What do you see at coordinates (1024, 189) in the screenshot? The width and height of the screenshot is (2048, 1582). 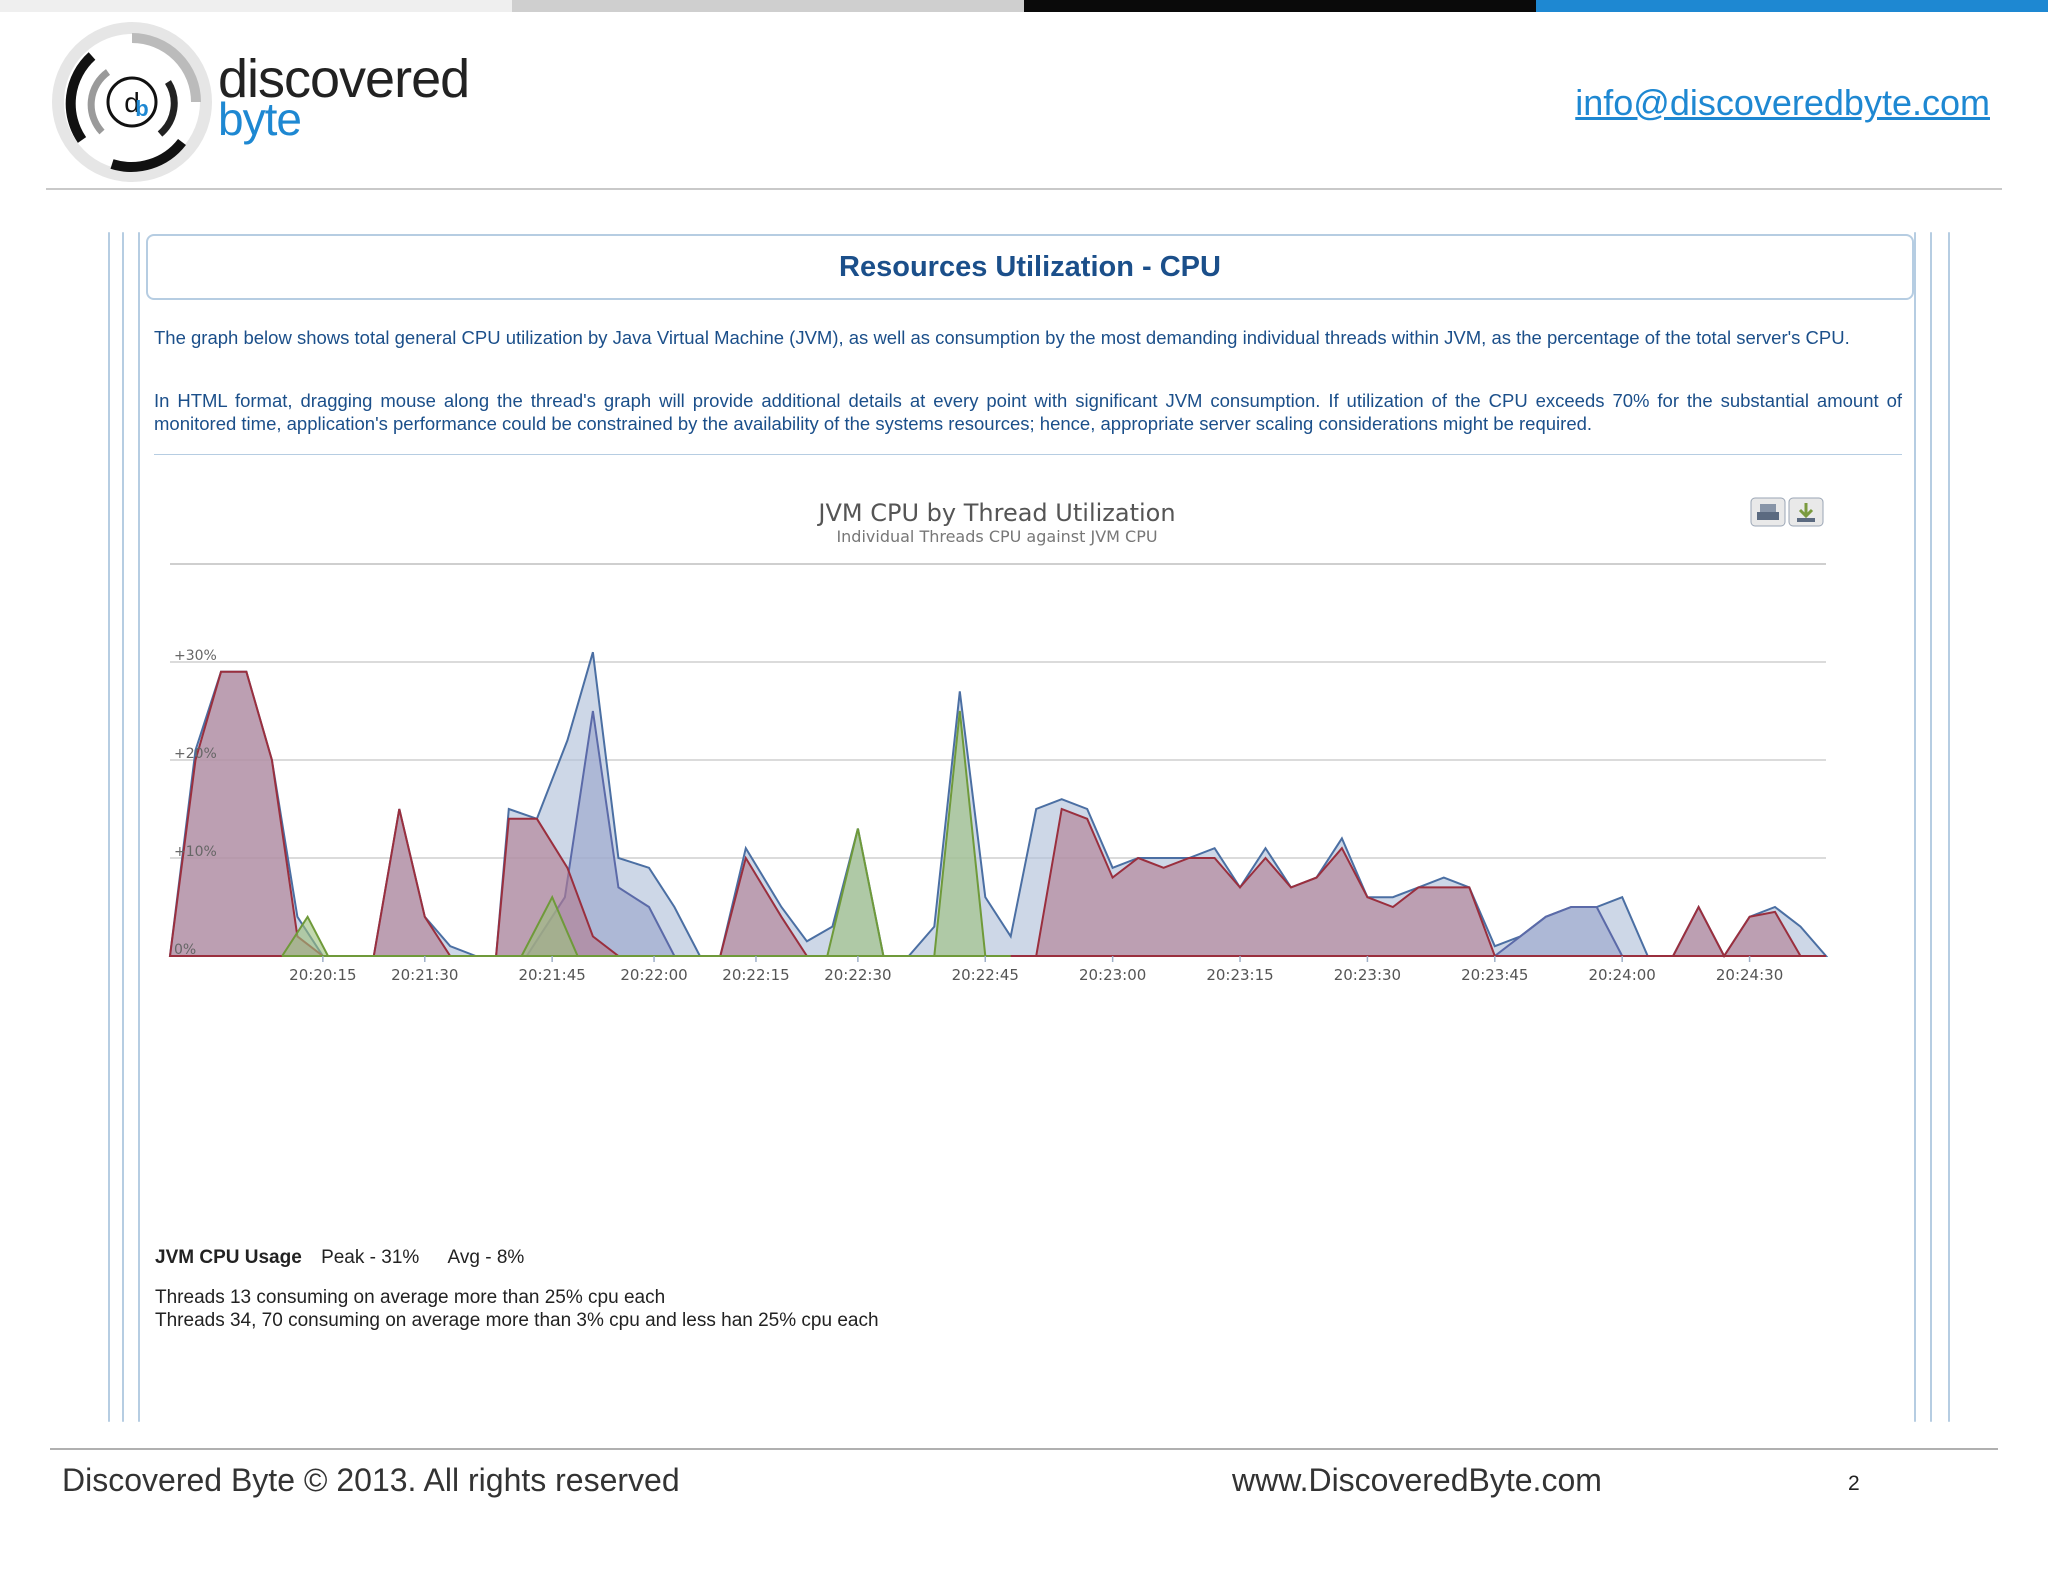 I see `header-divider` at bounding box center [1024, 189].